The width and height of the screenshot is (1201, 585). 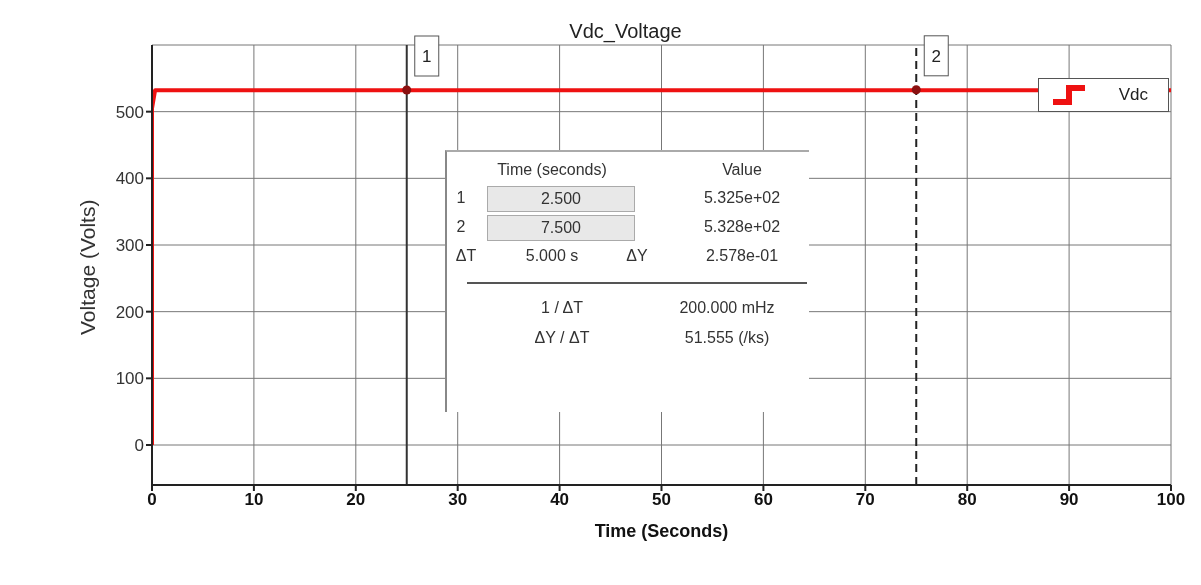 What do you see at coordinates (1133, 95) in the screenshot?
I see `legend-label: Vdc` at bounding box center [1133, 95].